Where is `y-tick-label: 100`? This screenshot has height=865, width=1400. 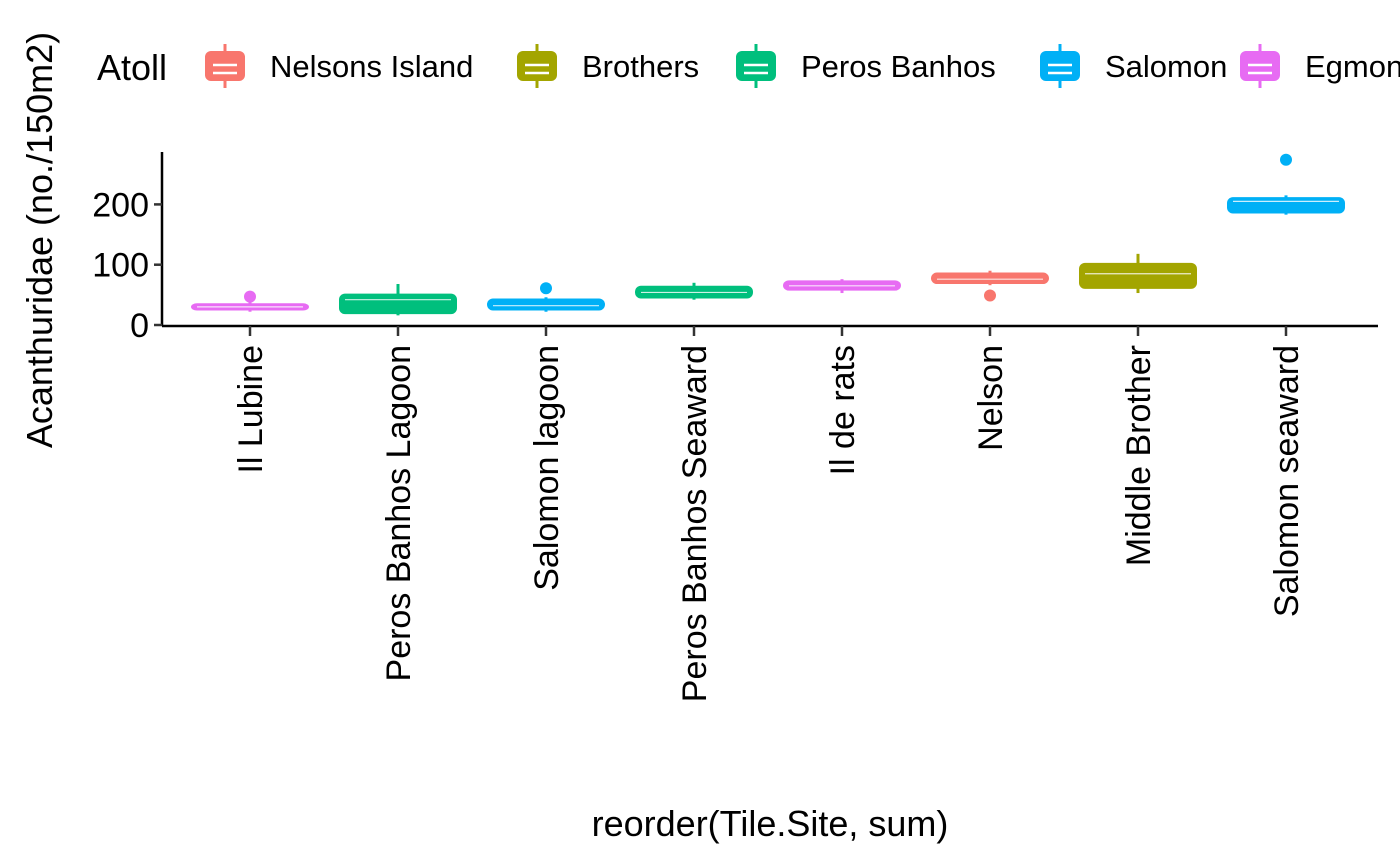 y-tick-label: 100 is located at coordinates (120, 266).